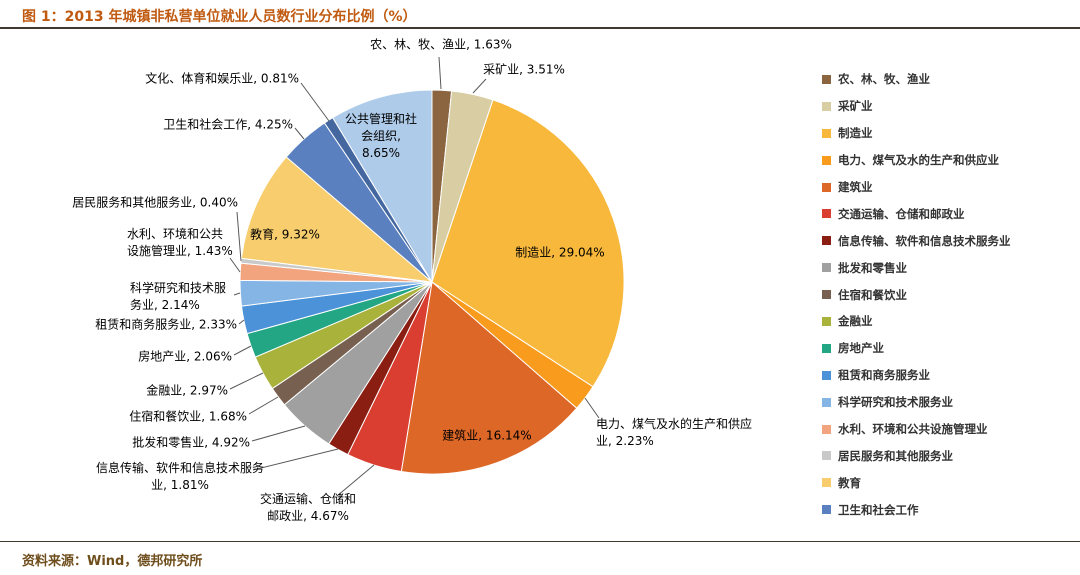 The image size is (1080, 575). I want to click on legend-label: 教育, so click(849, 482).